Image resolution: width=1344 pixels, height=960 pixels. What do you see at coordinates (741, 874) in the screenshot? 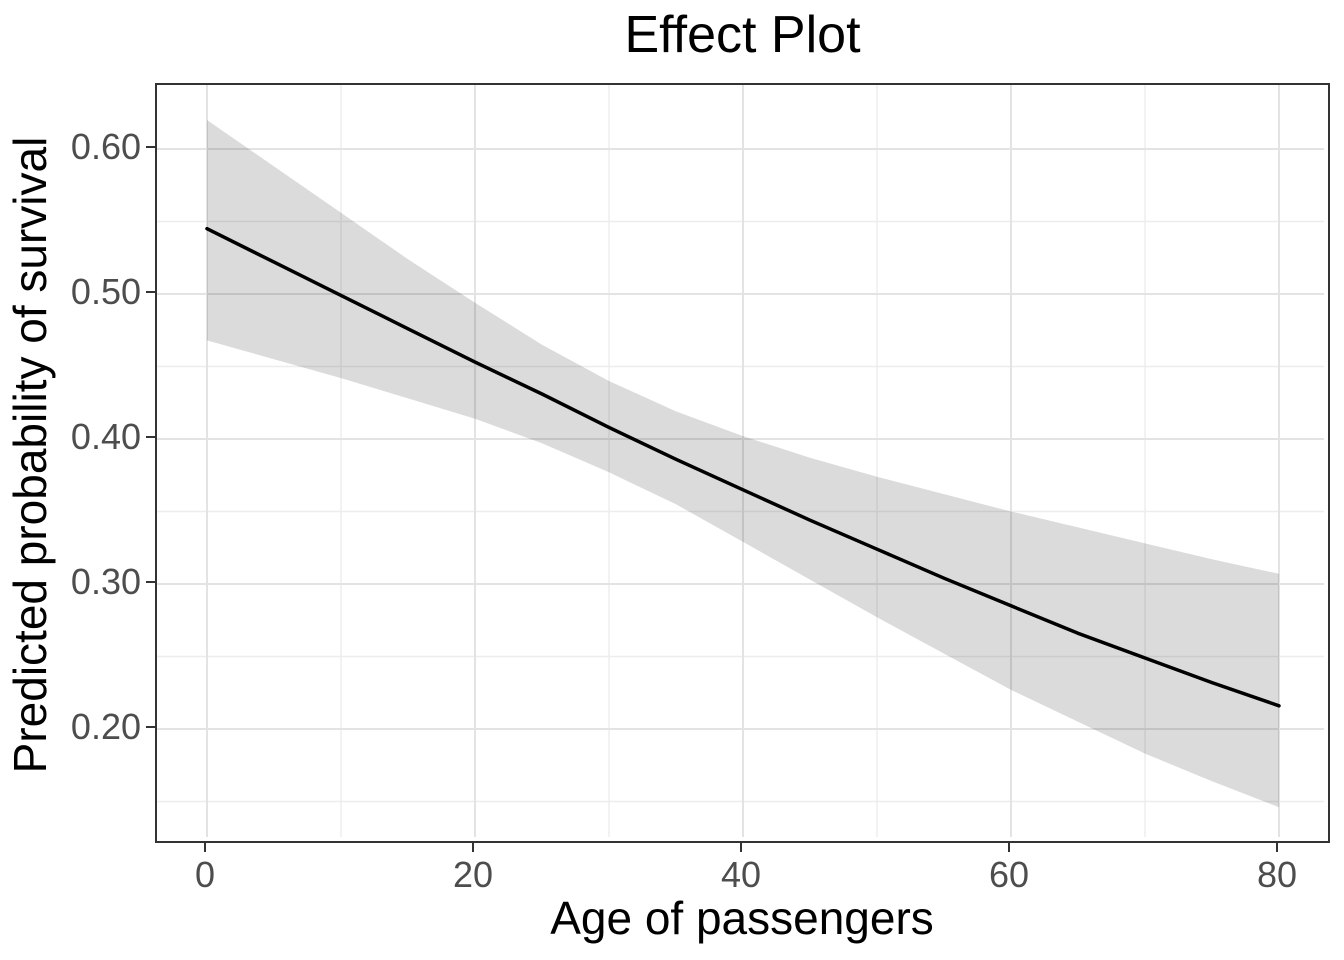
I see `x-tick-label: 40` at bounding box center [741, 874].